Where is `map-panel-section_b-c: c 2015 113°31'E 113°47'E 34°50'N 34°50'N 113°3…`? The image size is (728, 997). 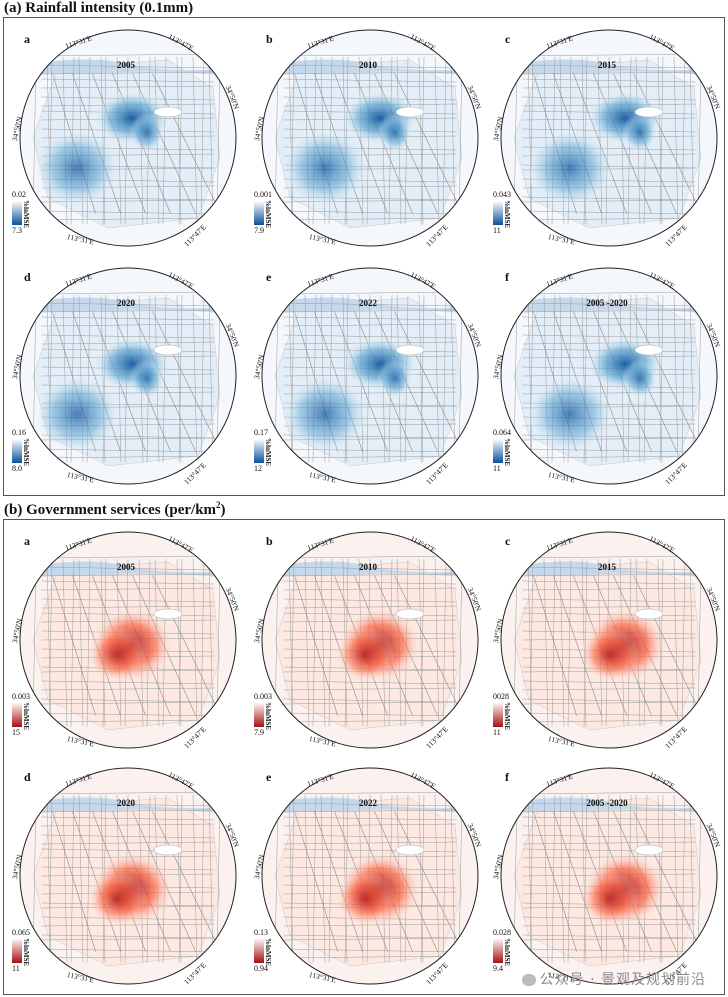 map-panel-section_b-c: c 2015 113°31'E 113°47'E 34°50'N 34°50'N 113°3… is located at coordinates (607, 638).